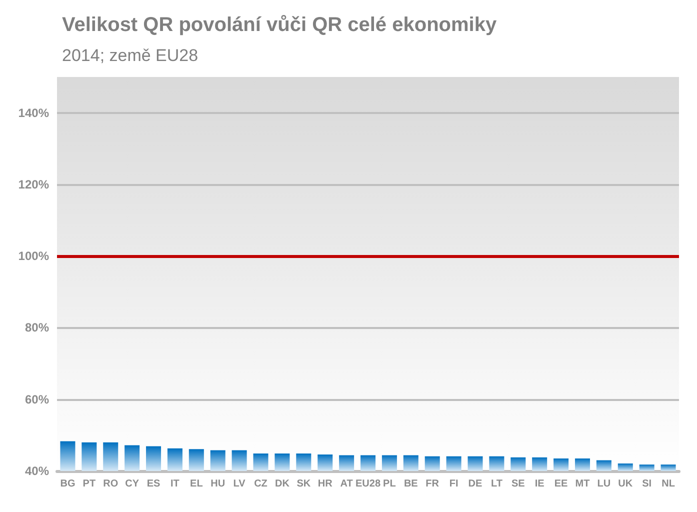 This screenshot has height=512, width=697. I want to click on x-tick-label: CZ, so click(261, 484).